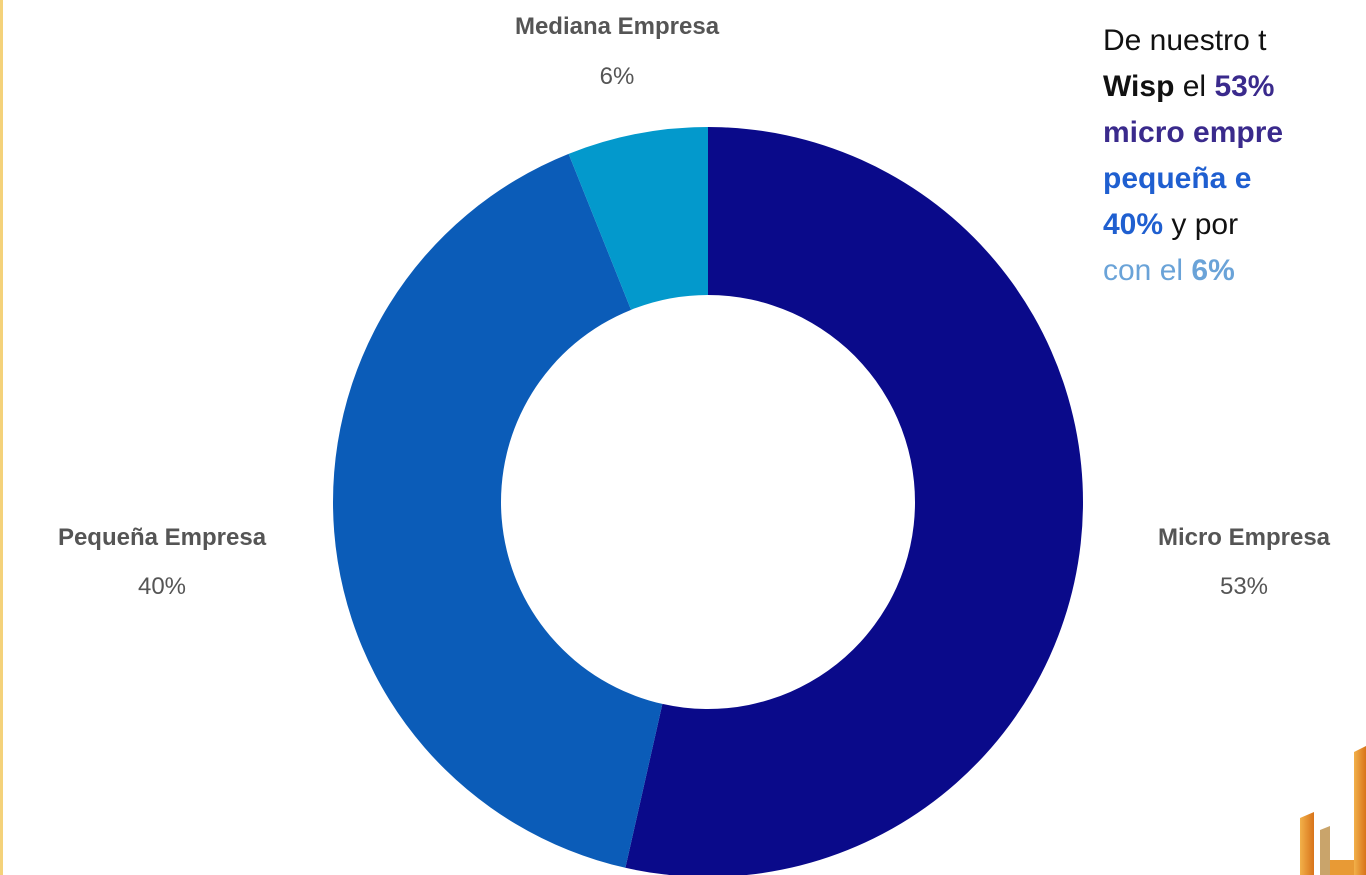 Image resolution: width=1366 pixels, height=875 pixels. Describe the element at coordinates (638, 218) in the screenshot. I see `donut-slice-mediana-empresa` at that location.